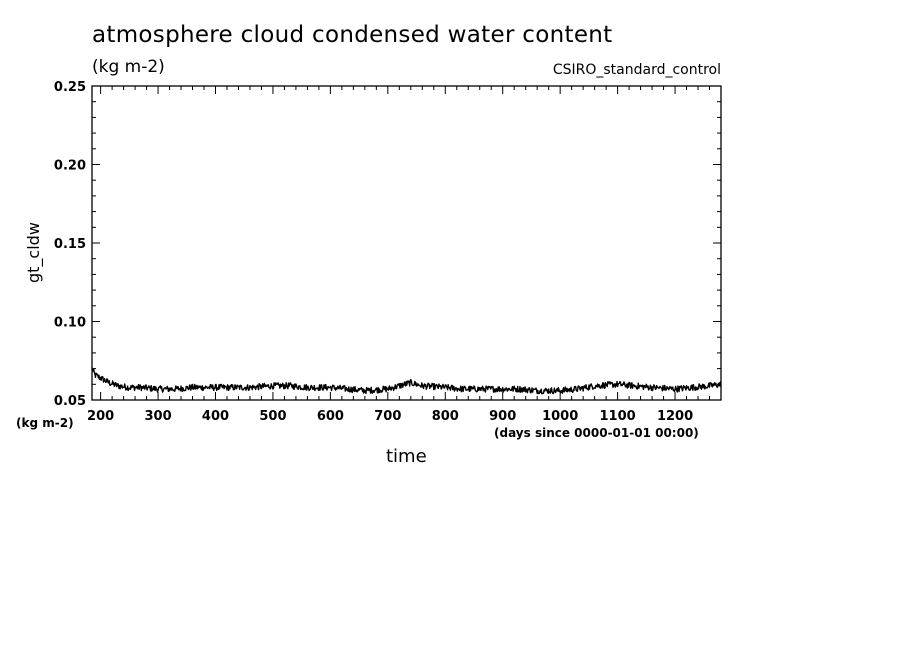 This screenshot has width=904, height=654. Describe the element at coordinates (70, 87) in the screenshot. I see `y-tick-label: 0.25` at that location.